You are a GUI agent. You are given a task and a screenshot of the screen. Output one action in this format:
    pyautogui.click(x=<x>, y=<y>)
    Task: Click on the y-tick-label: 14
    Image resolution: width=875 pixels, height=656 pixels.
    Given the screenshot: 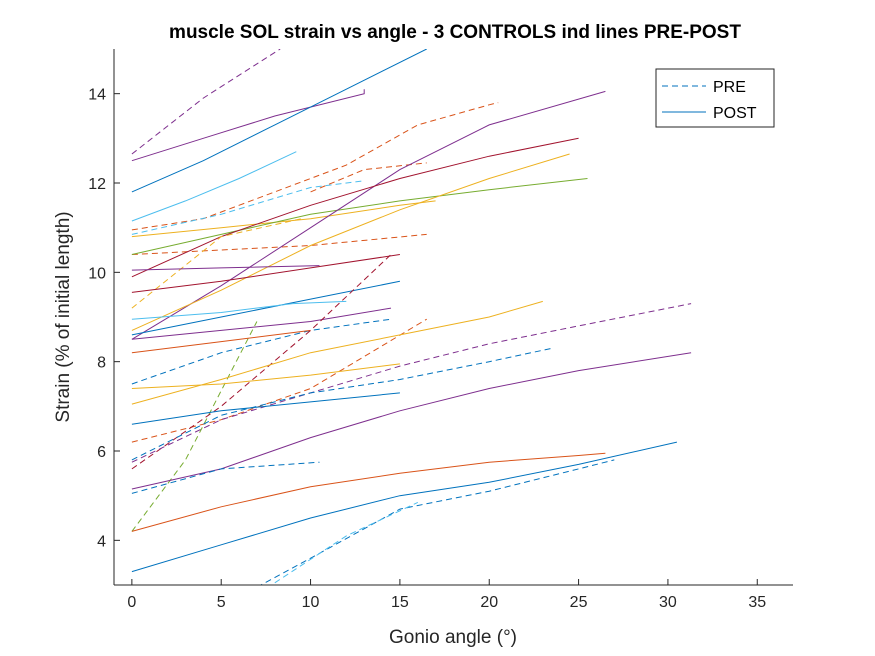 What is the action you would take?
    pyautogui.click(x=97, y=95)
    